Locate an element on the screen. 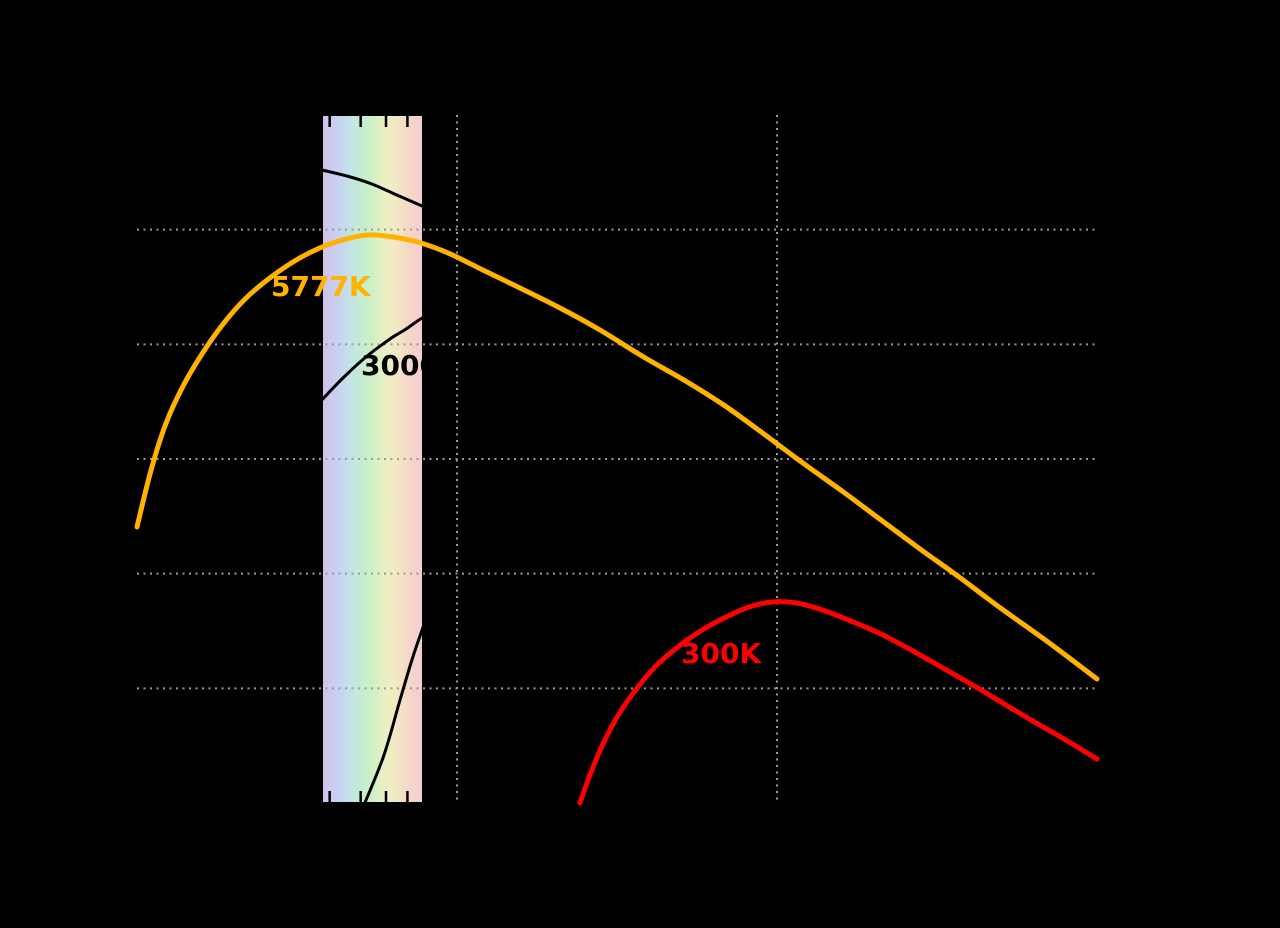 This screenshot has height=928, width=1280. curve-label-300k: 300K is located at coordinates (721, 653).